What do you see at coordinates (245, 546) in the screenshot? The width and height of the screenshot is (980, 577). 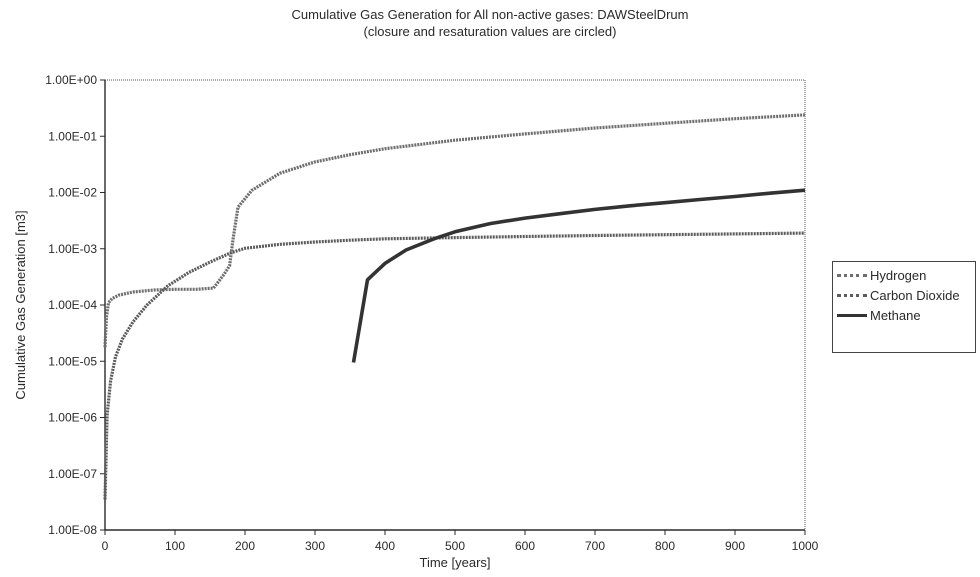 I see `x-tick-label: 200` at bounding box center [245, 546].